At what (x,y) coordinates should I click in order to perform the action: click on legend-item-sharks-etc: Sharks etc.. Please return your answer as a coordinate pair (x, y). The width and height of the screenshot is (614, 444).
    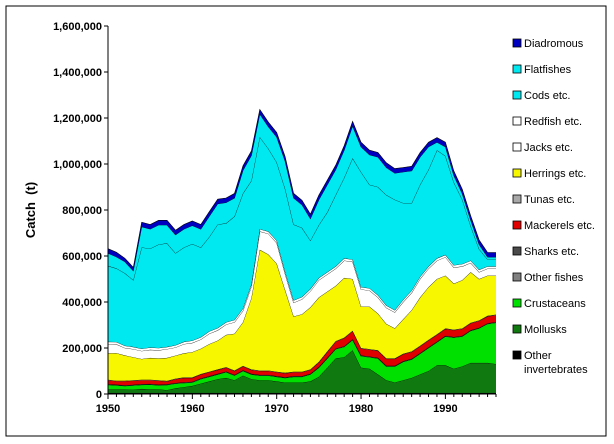
    Looking at the image, I should click on (545, 252).